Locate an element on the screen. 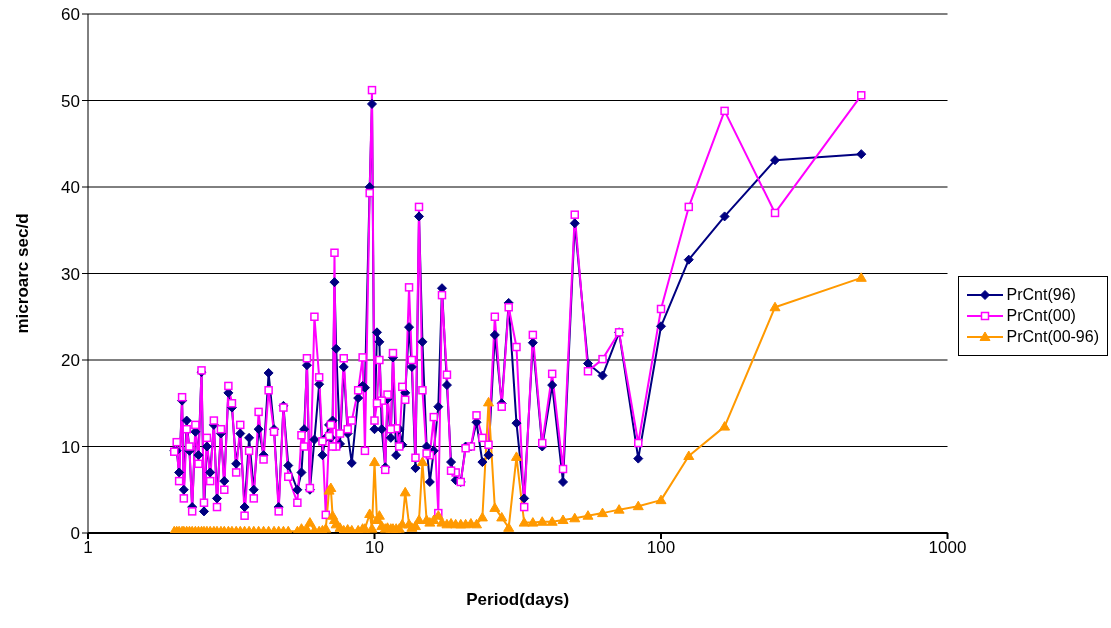 The image size is (1111, 628). legend-label: PrCnt(00-96) is located at coordinates (1052, 336).